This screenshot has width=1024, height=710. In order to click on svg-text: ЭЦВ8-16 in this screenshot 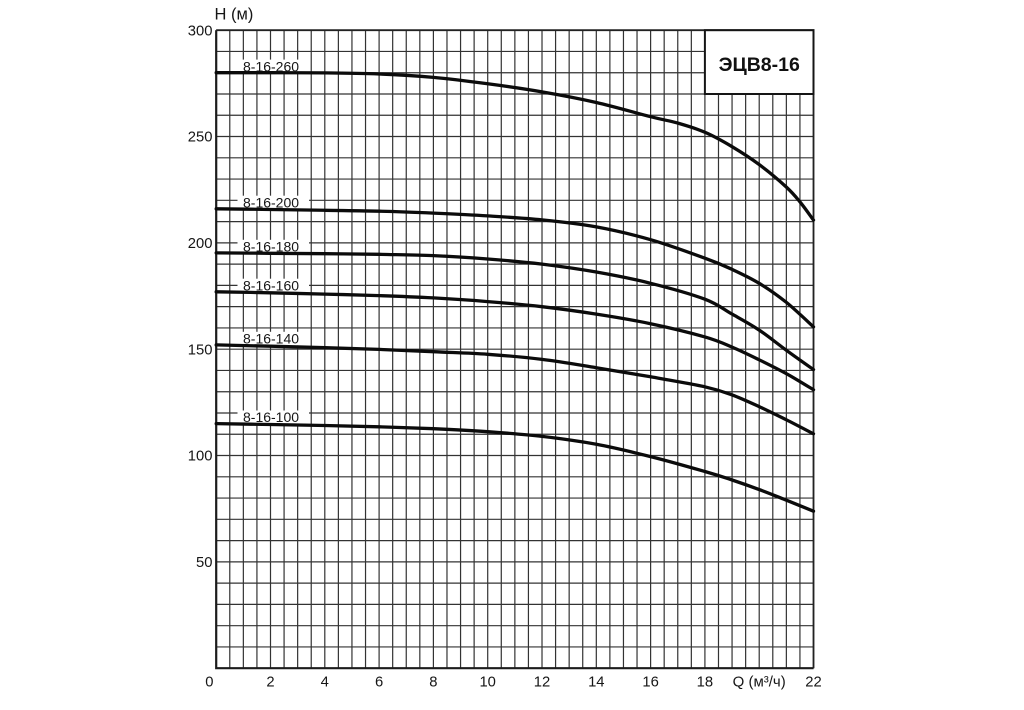, I will do `click(759, 65)`.